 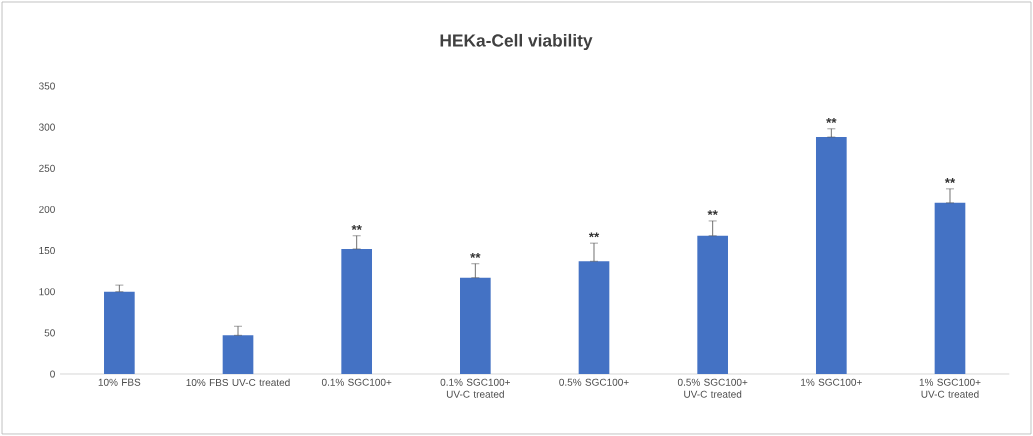 I want to click on y-tick-label: 200, so click(x=47, y=209).